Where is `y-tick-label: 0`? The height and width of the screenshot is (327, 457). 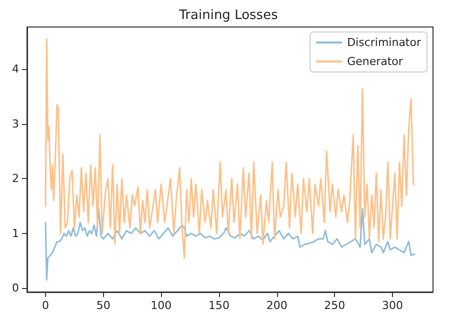 y-tick-label: 0 is located at coordinates (15, 288).